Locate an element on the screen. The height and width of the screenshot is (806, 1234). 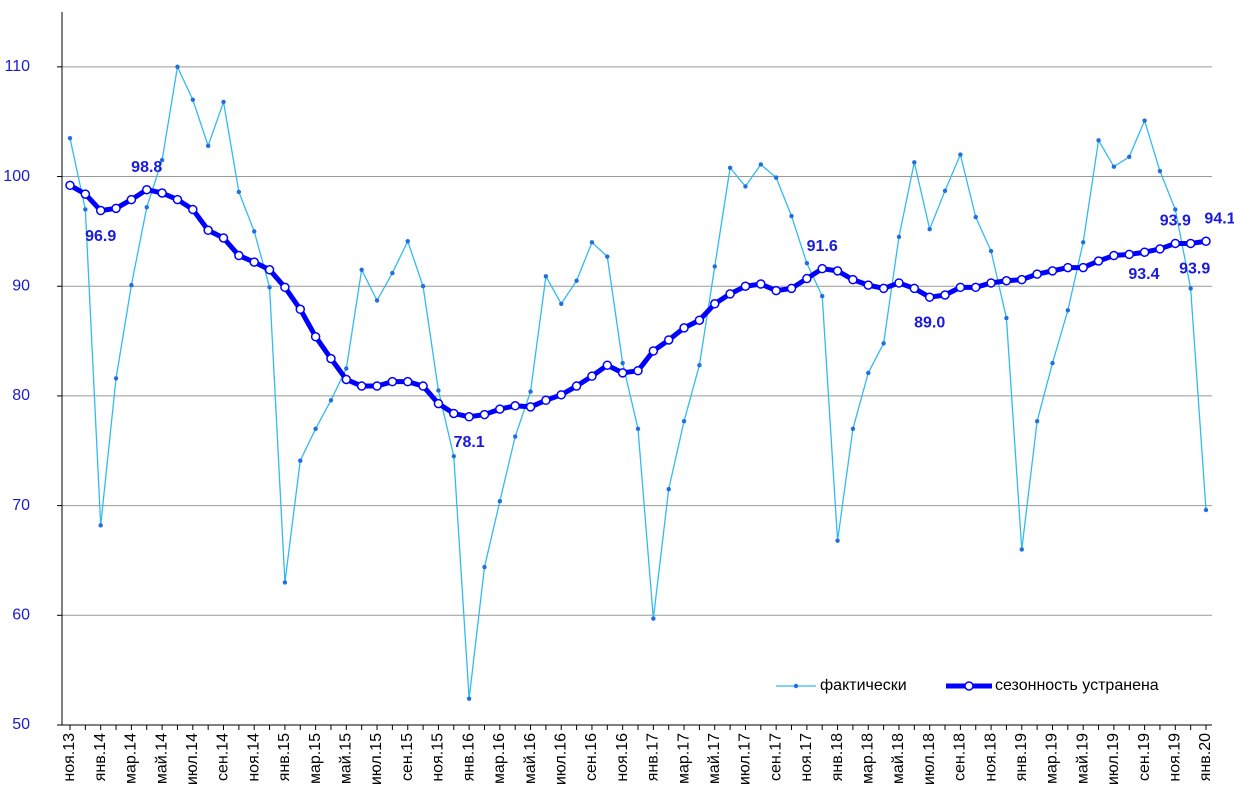
x-tick-label: май.14 is located at coordinates (161, 758).